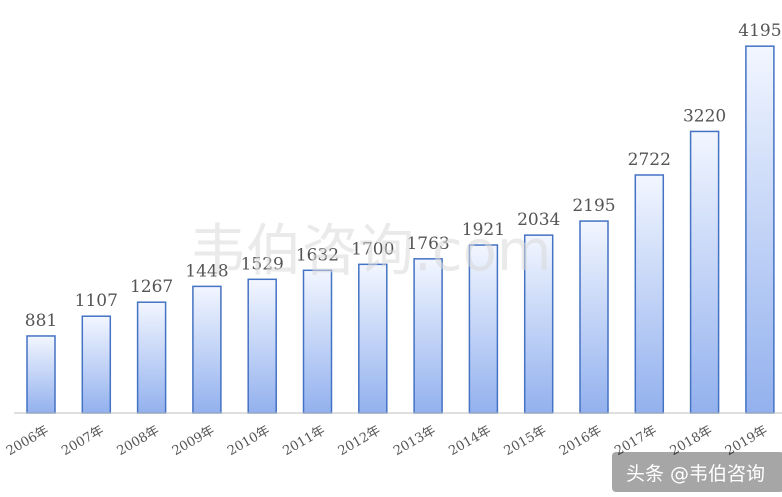  Describe the element at coordinates (262, 264) in the screenshot. I see `value-label: 1529` at that location.